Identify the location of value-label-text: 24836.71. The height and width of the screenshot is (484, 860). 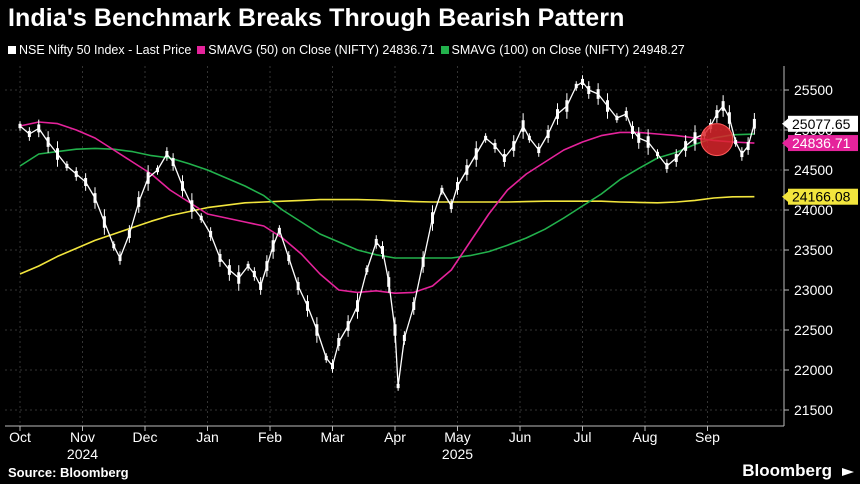
(821, 143).